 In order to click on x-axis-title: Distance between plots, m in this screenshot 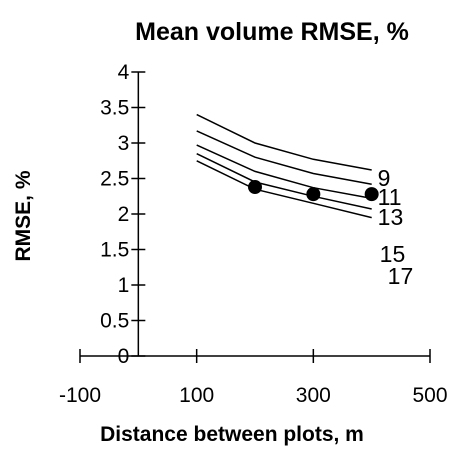, I will do `click(232, 434)`.